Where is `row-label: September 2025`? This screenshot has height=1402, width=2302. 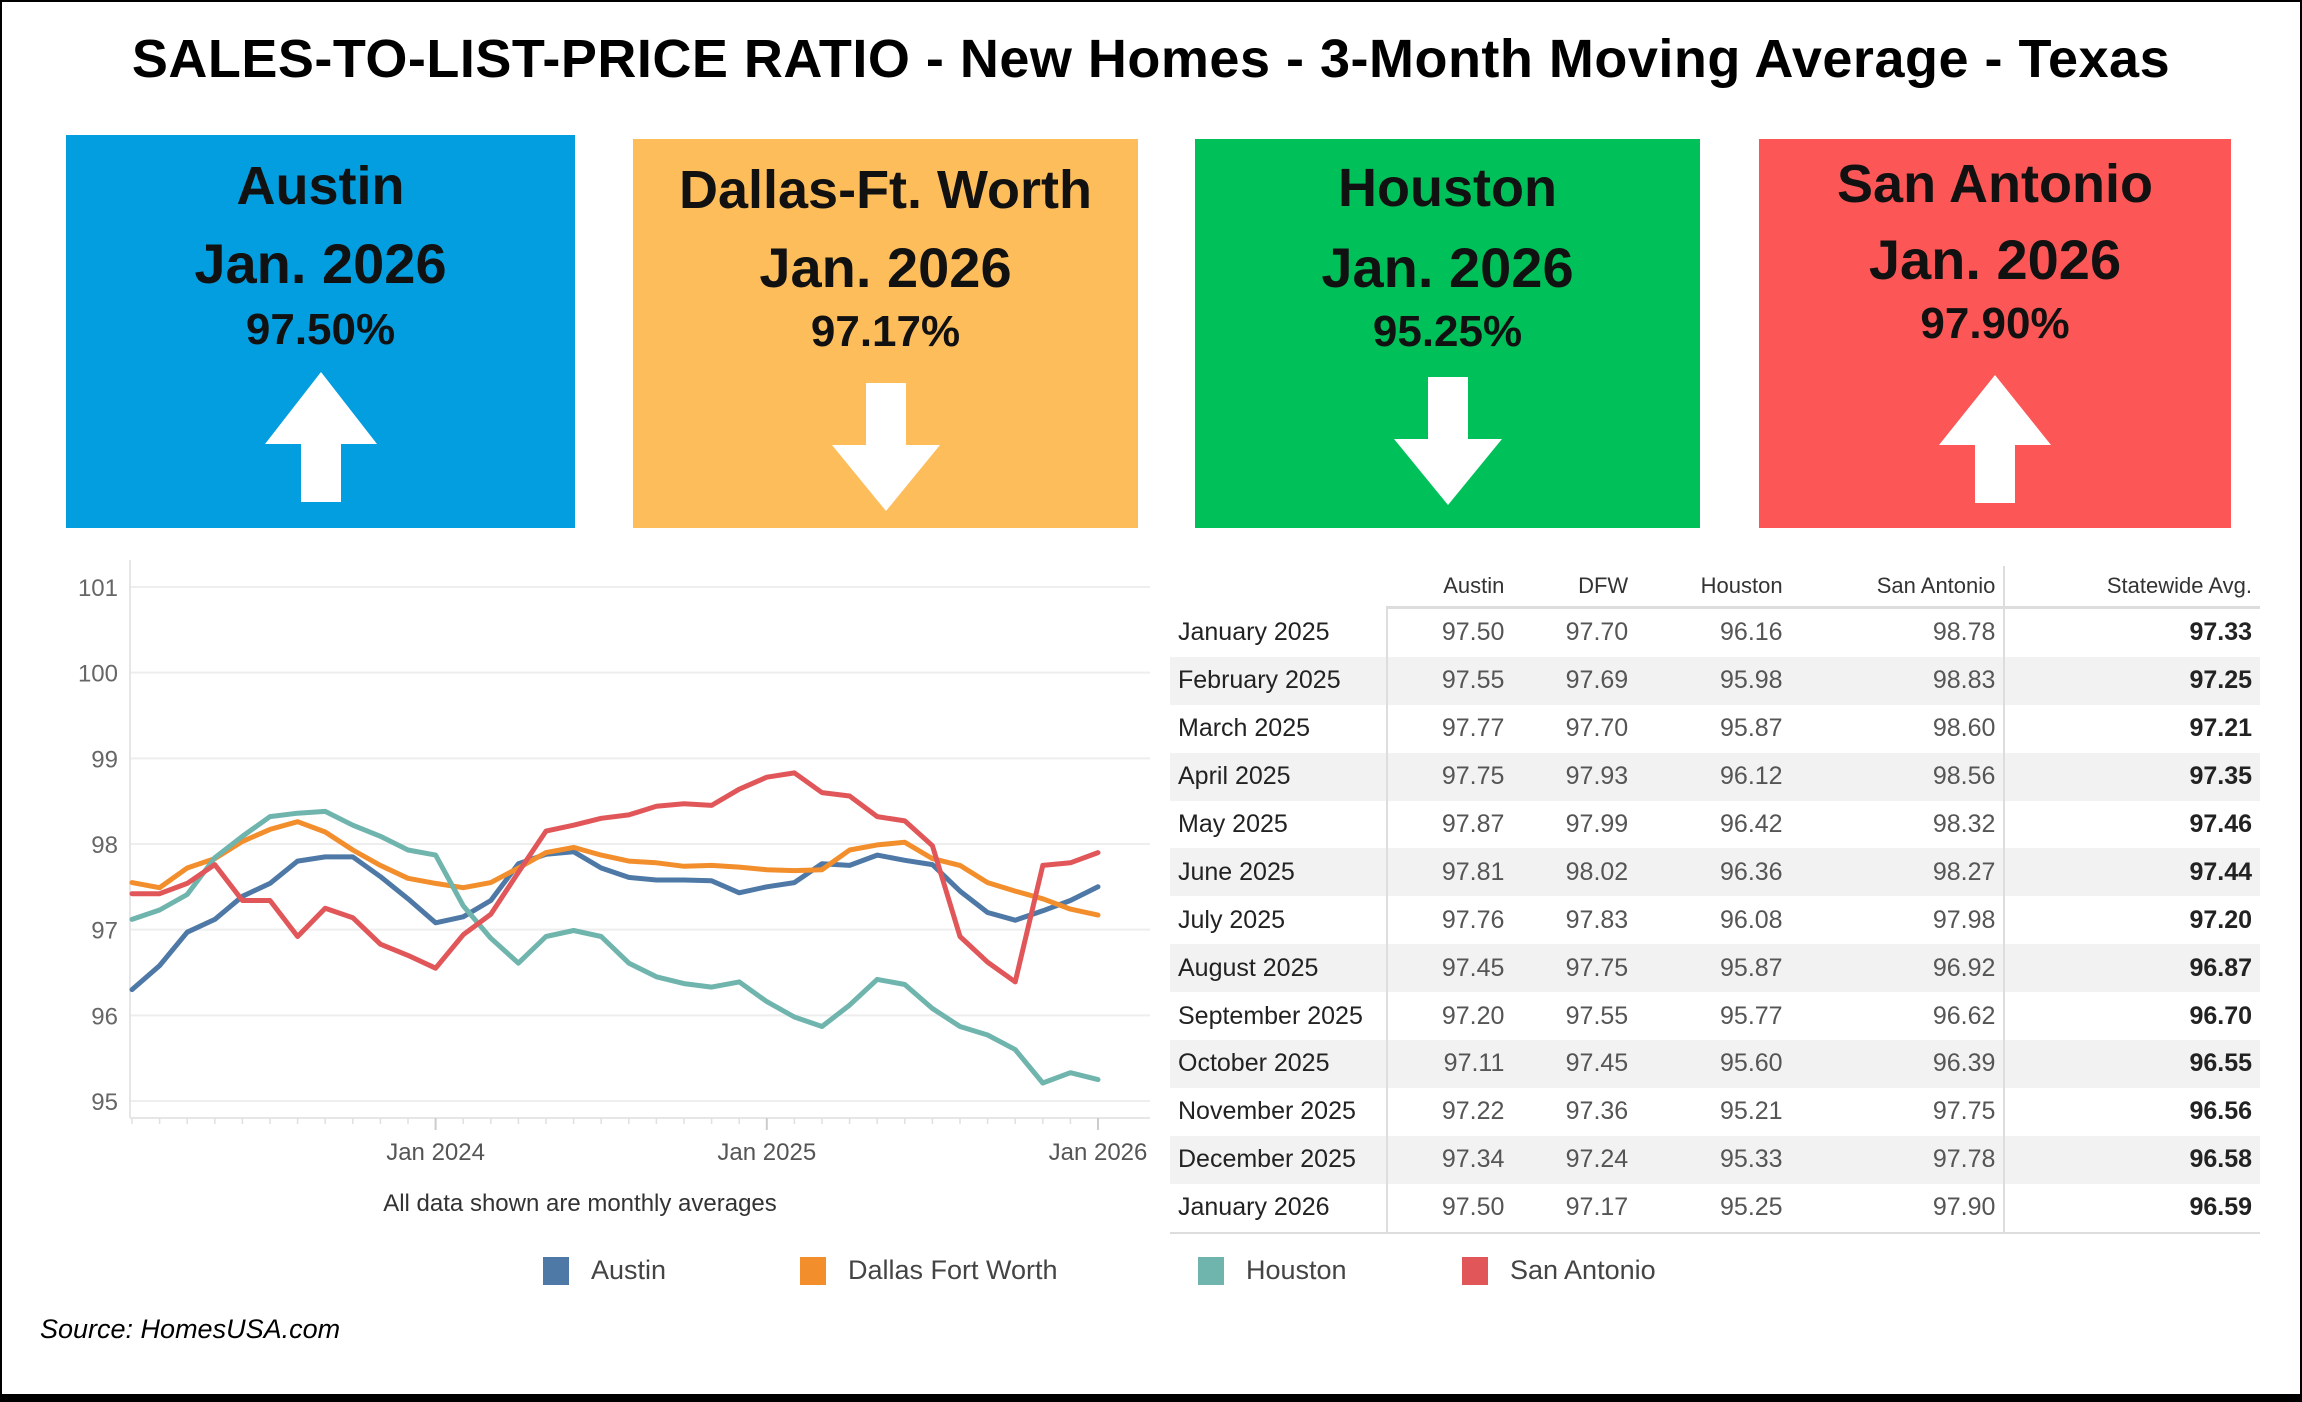
row-label: September 2025 is located at coordinates (1279, 1016).